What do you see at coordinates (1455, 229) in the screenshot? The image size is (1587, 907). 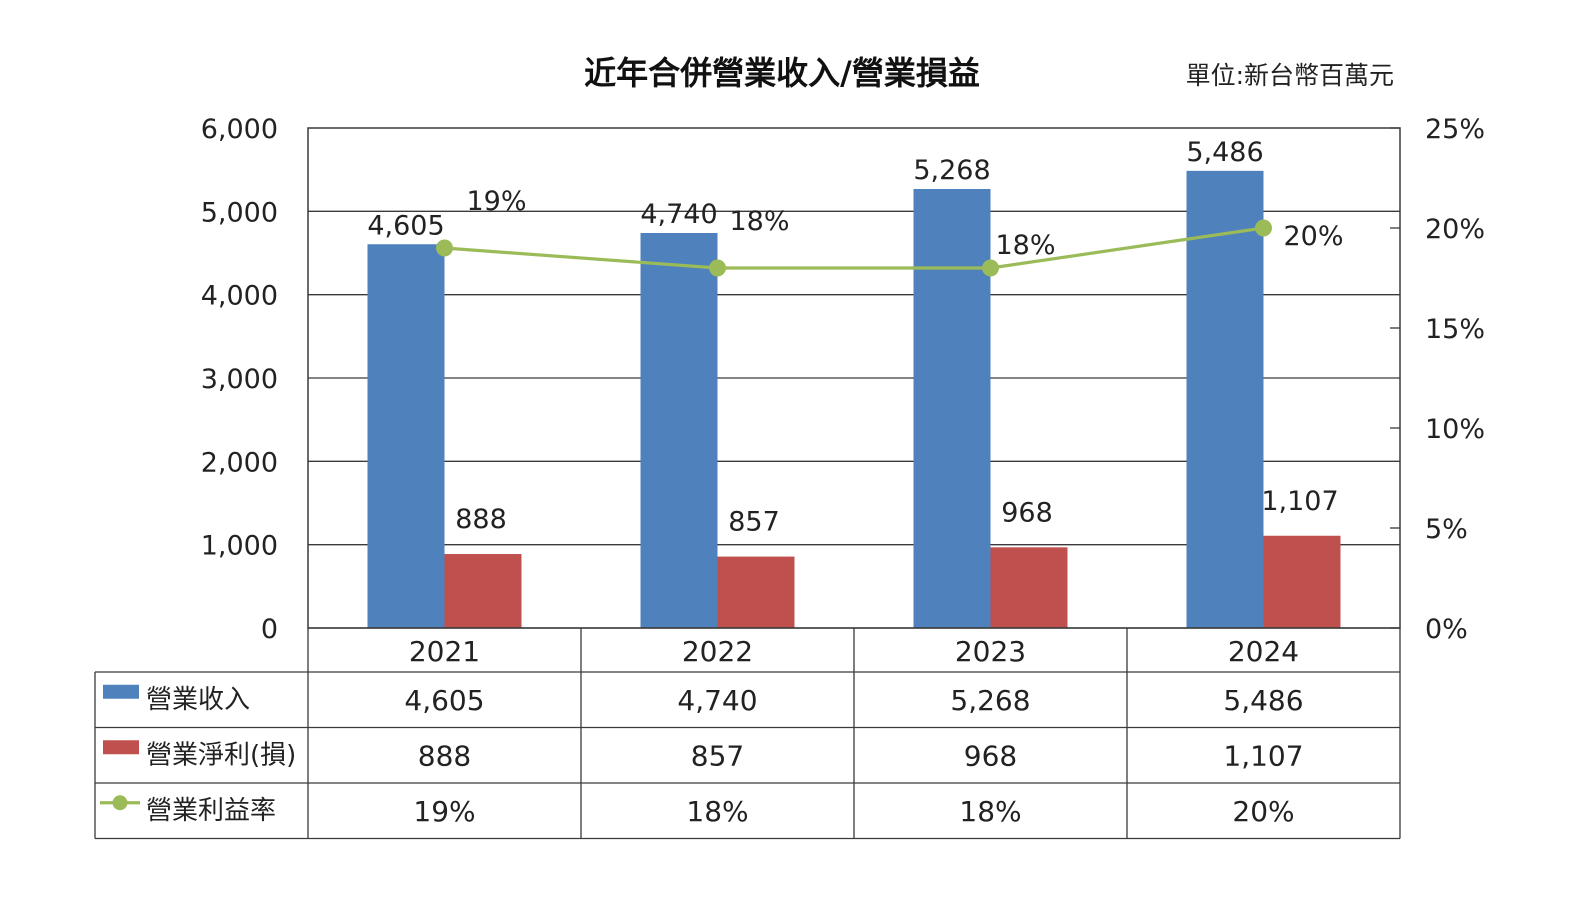 I see `y-right-tick-label: 20%` at bounding box center [1455, 229].